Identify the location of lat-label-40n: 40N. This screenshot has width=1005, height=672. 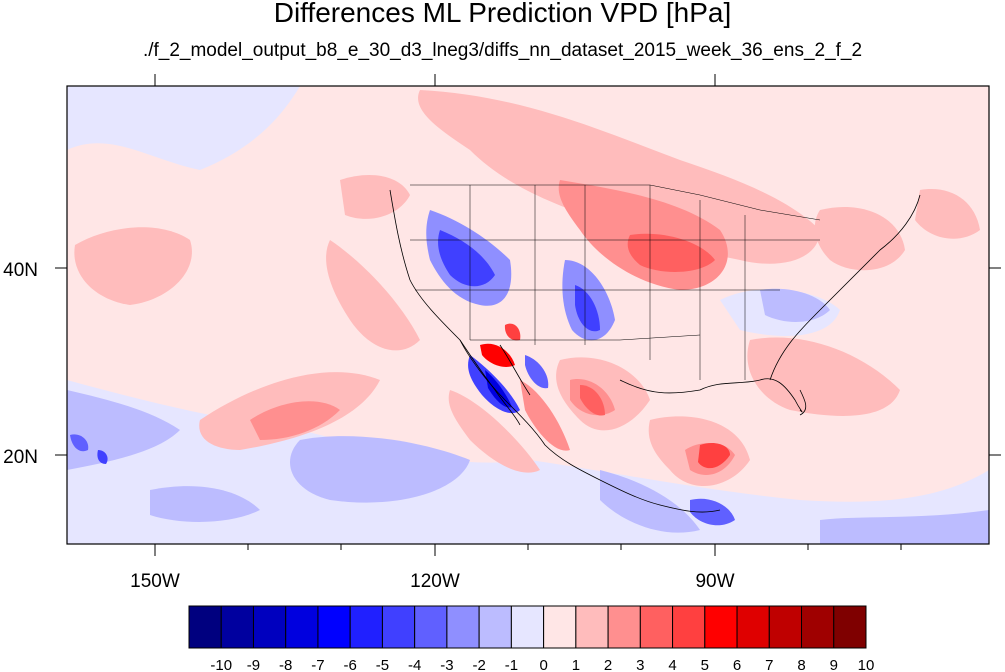
(20, 270).